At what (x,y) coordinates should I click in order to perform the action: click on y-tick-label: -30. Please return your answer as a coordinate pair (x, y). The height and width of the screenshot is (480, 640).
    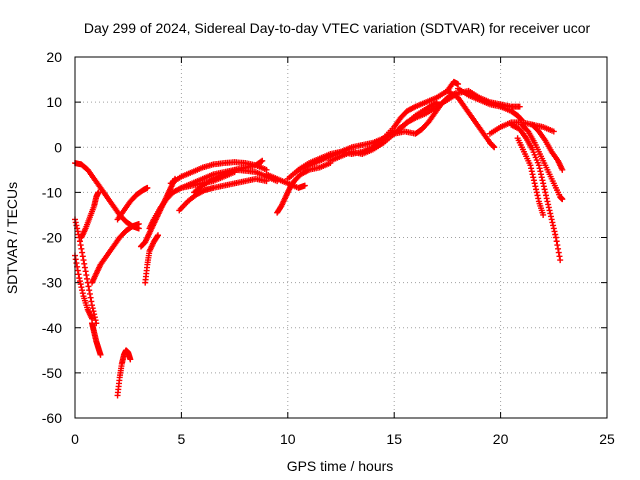
    Looking at the image, I should click on (52, 283).